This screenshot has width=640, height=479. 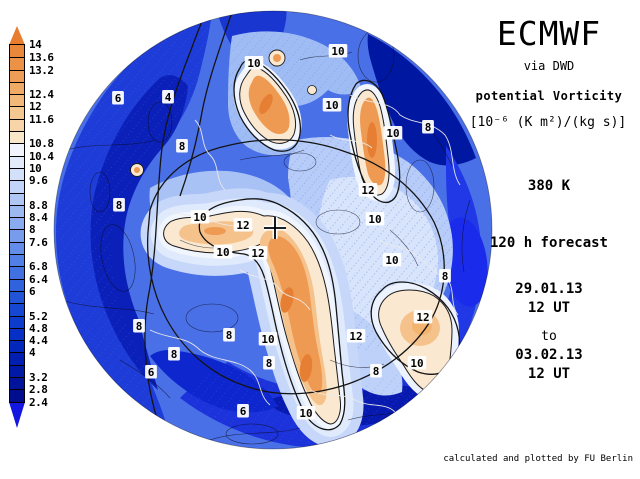 What do you see at coordinates (41, 144) in the screenshot?
I see `colorbar-tick-label: 10.8` at bounding box center [41, 144].